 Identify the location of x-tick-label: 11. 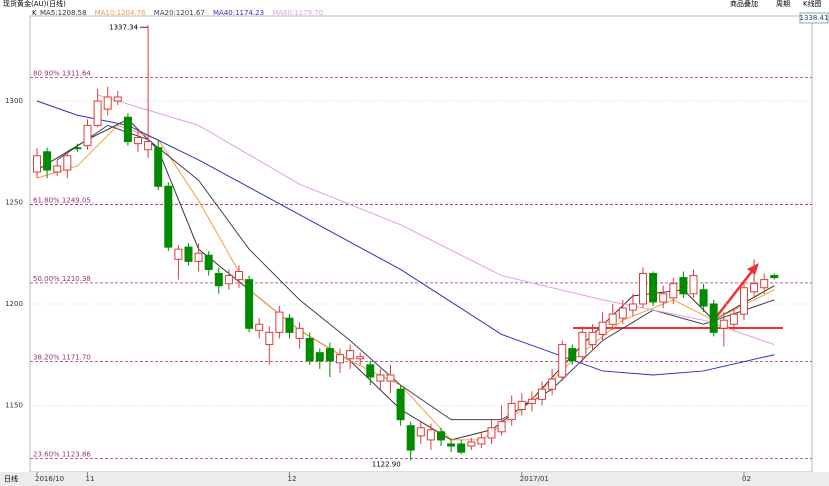
(90, 479).